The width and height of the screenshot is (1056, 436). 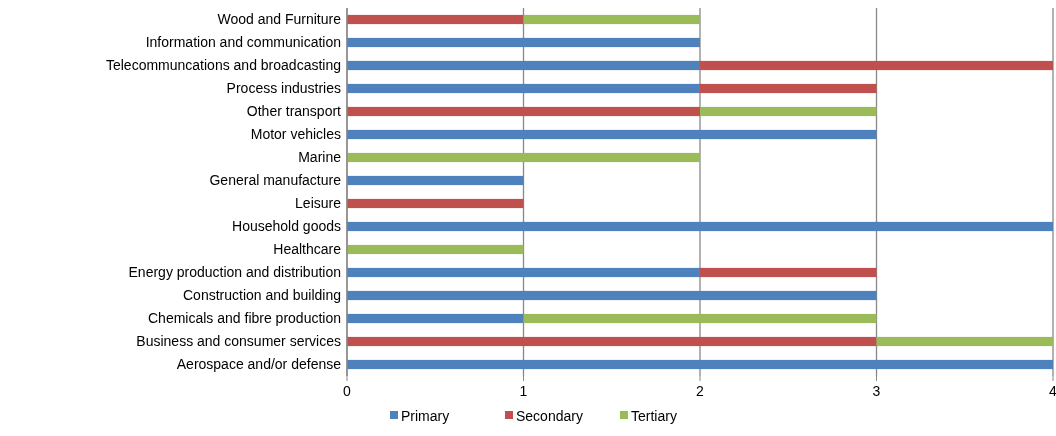 I want to click on y-tick-label: Healthcare, so click(x=307, y=249).